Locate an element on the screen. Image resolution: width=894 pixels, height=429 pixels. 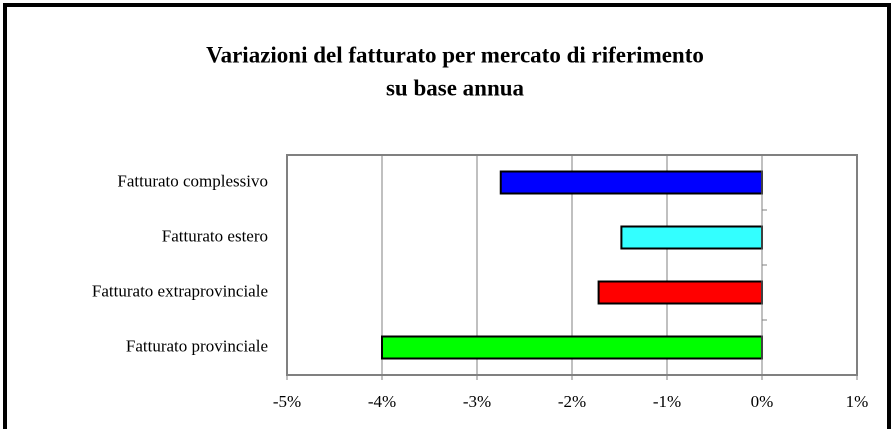
x-tick-label: -2% is located at coordinates (572, 401).